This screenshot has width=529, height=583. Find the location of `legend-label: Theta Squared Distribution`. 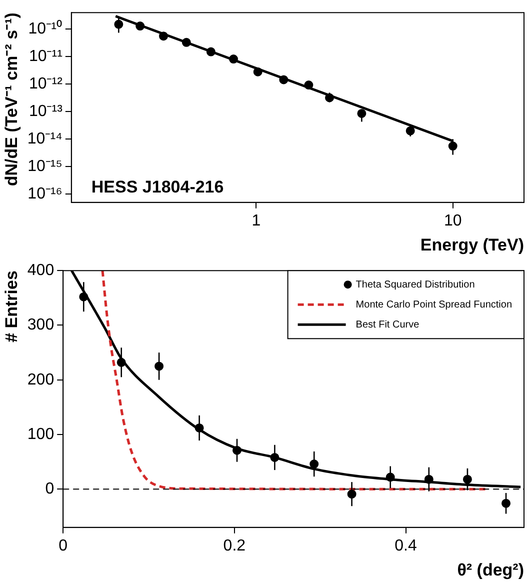

legend-label: Theta Squared Distribution is located at coordinates (415, 284).